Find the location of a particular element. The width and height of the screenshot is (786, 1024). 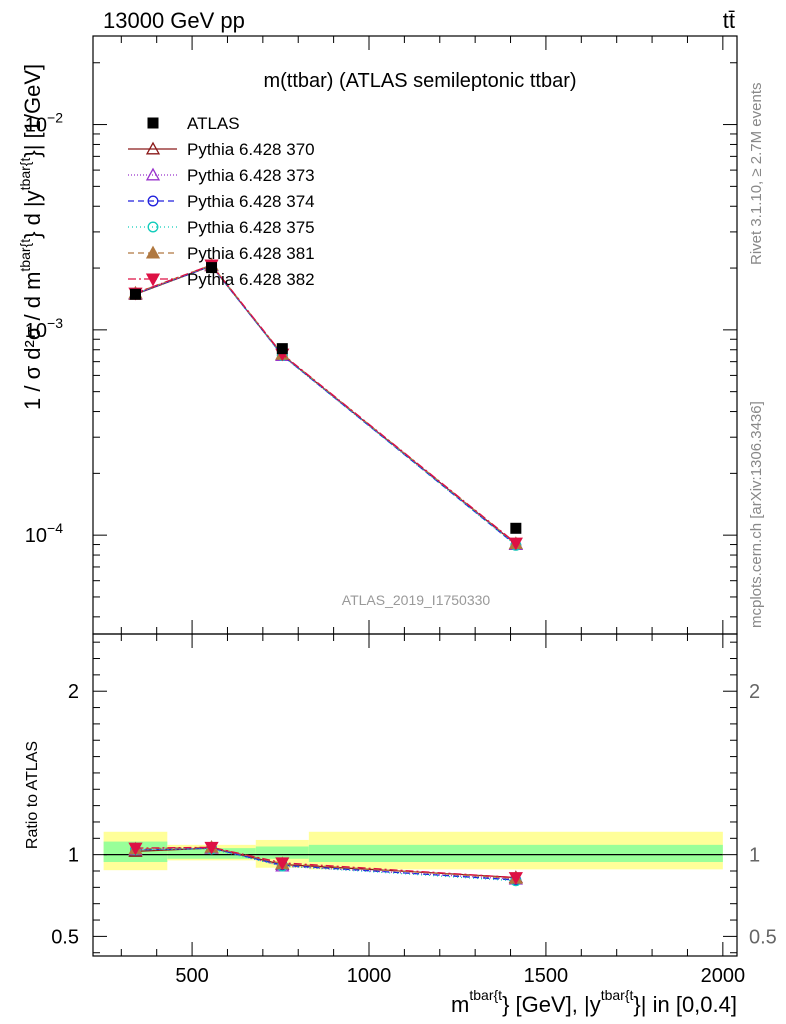

legend-label: ATLAS is located at coordinates (213, 123).